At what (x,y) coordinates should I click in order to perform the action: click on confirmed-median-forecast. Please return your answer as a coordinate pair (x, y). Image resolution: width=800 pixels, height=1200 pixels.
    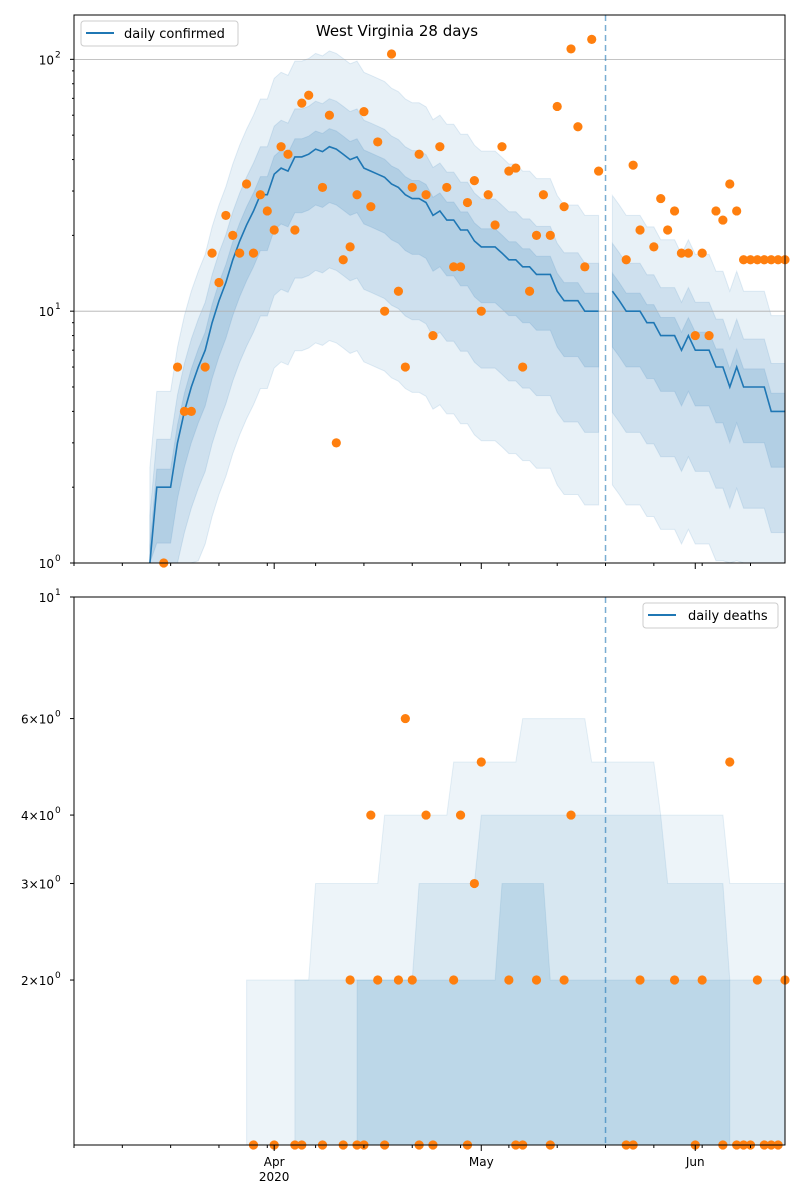
    Looking at the image, I should click on (698, 351).